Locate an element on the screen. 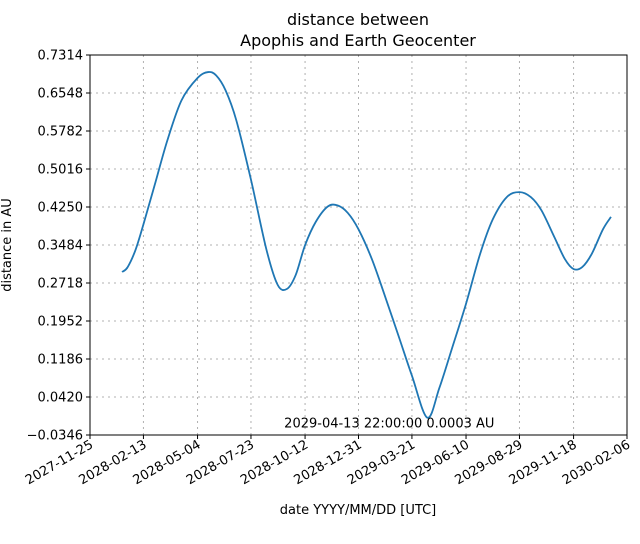  x-axis-label: date YYYY/MM/DD [UTC] is located at coordinates (358, 510).